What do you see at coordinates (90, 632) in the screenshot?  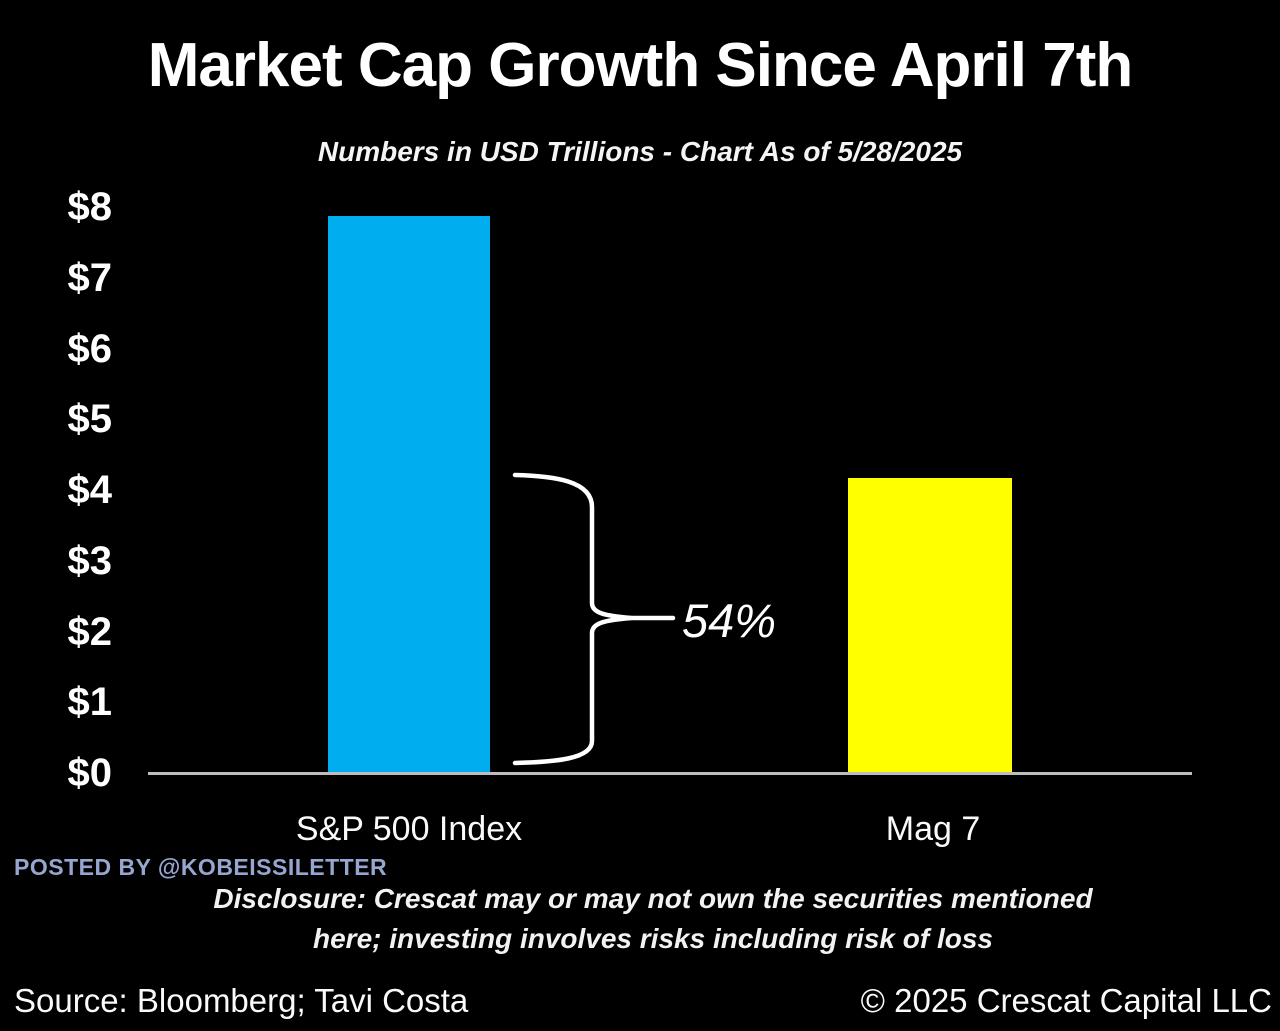 I see `y-axis-tick-2: $2` at bounding box center [90, 632].